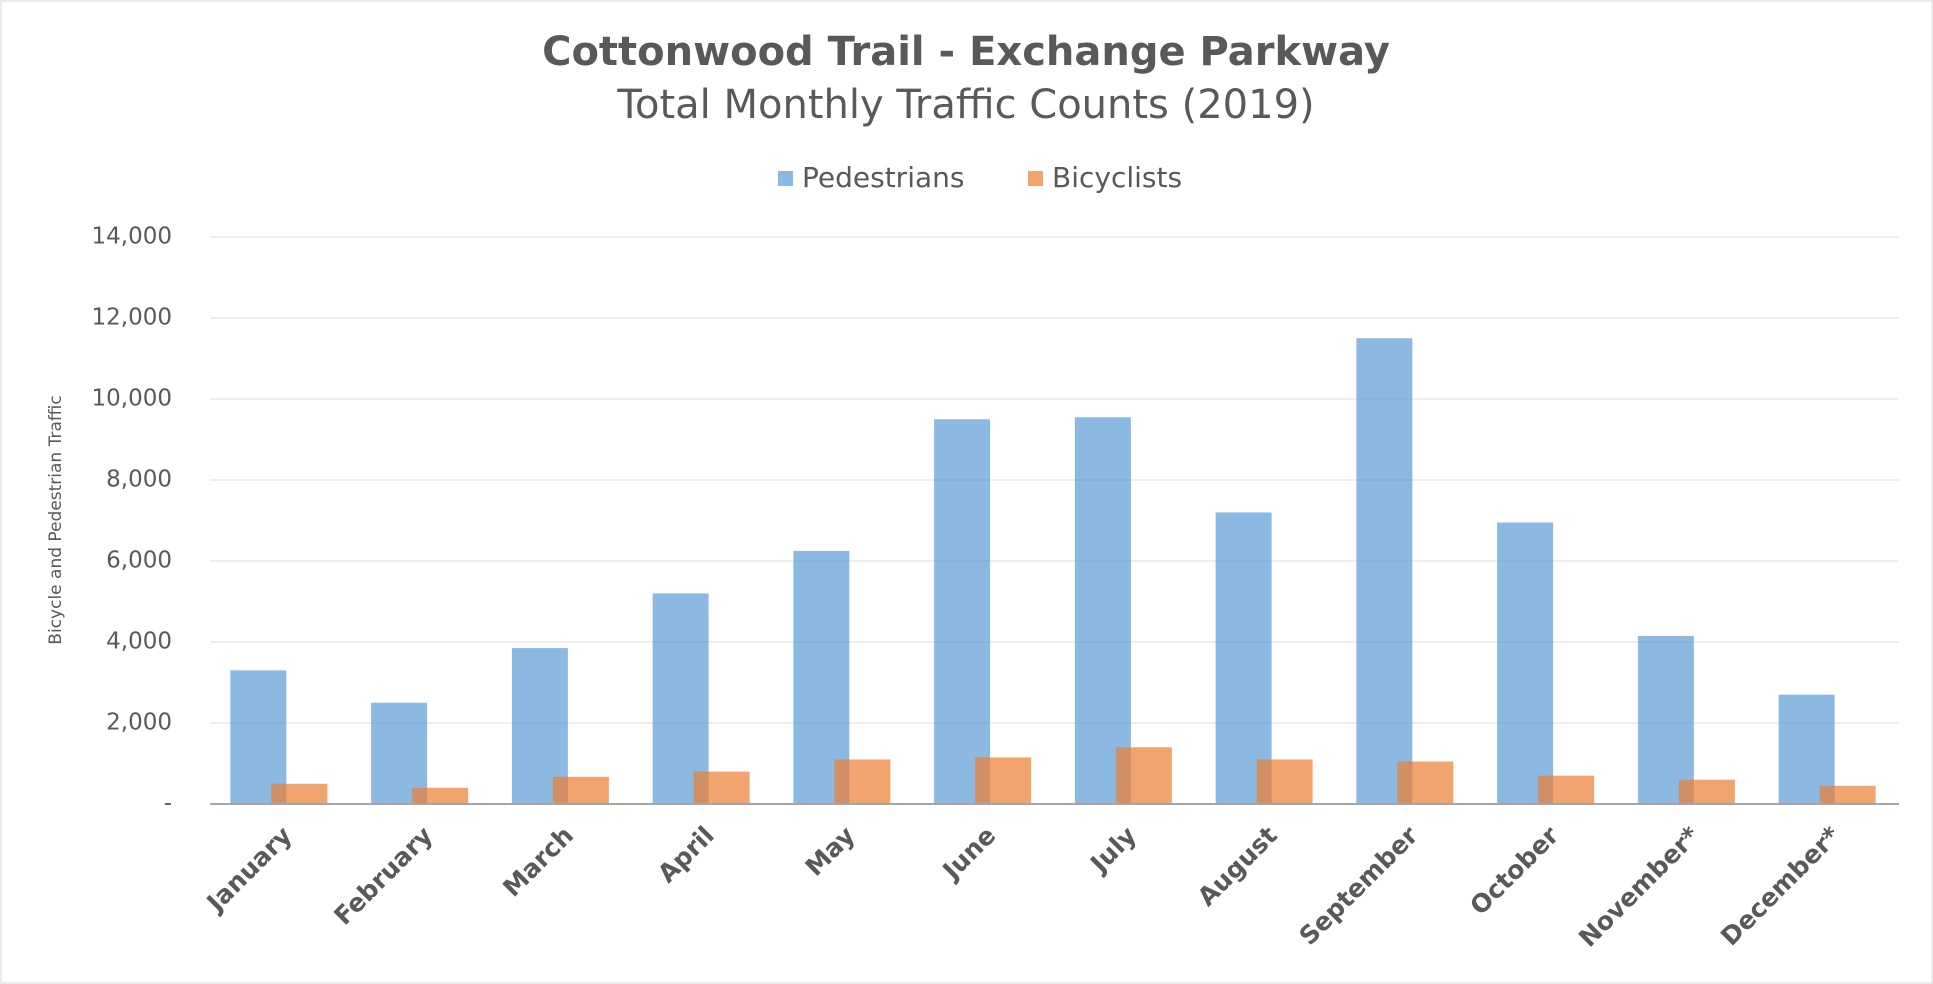 The height and width of the screenshot is (984, 1933). What do you see at coordinates (139, 723) in the screenshot?
I see `y-tick-label: 2,000` at bounding box center [139, 723].